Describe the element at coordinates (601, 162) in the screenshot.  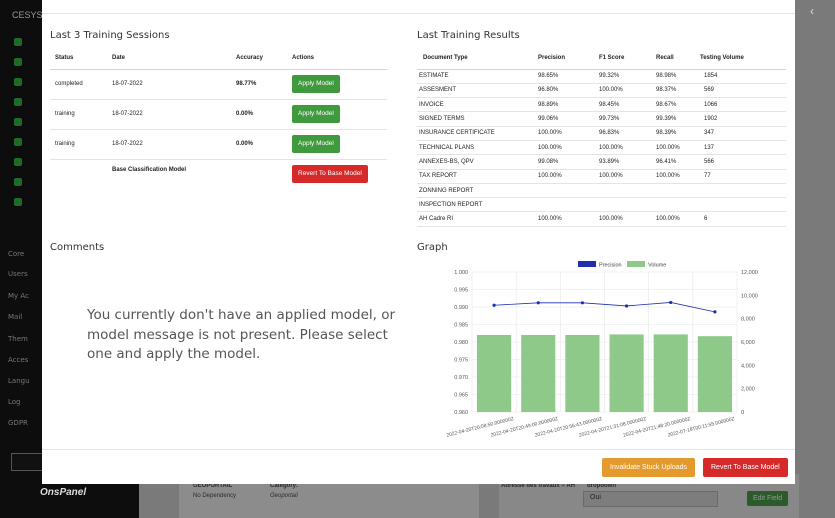
I see `table-row: ANNEXES-BS, QPV 99.08% 93.89% 96.41% 566` at that location.